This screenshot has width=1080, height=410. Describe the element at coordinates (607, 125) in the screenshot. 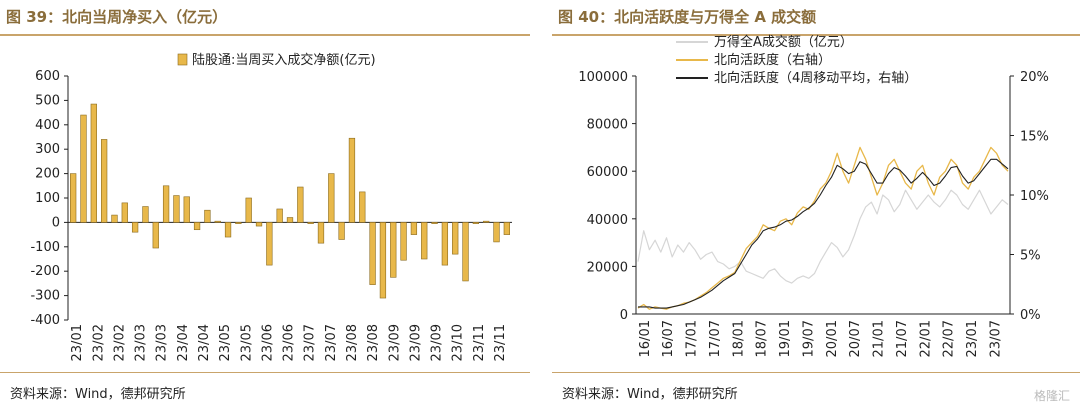

I see `y-tick-label: 80000` at that location.